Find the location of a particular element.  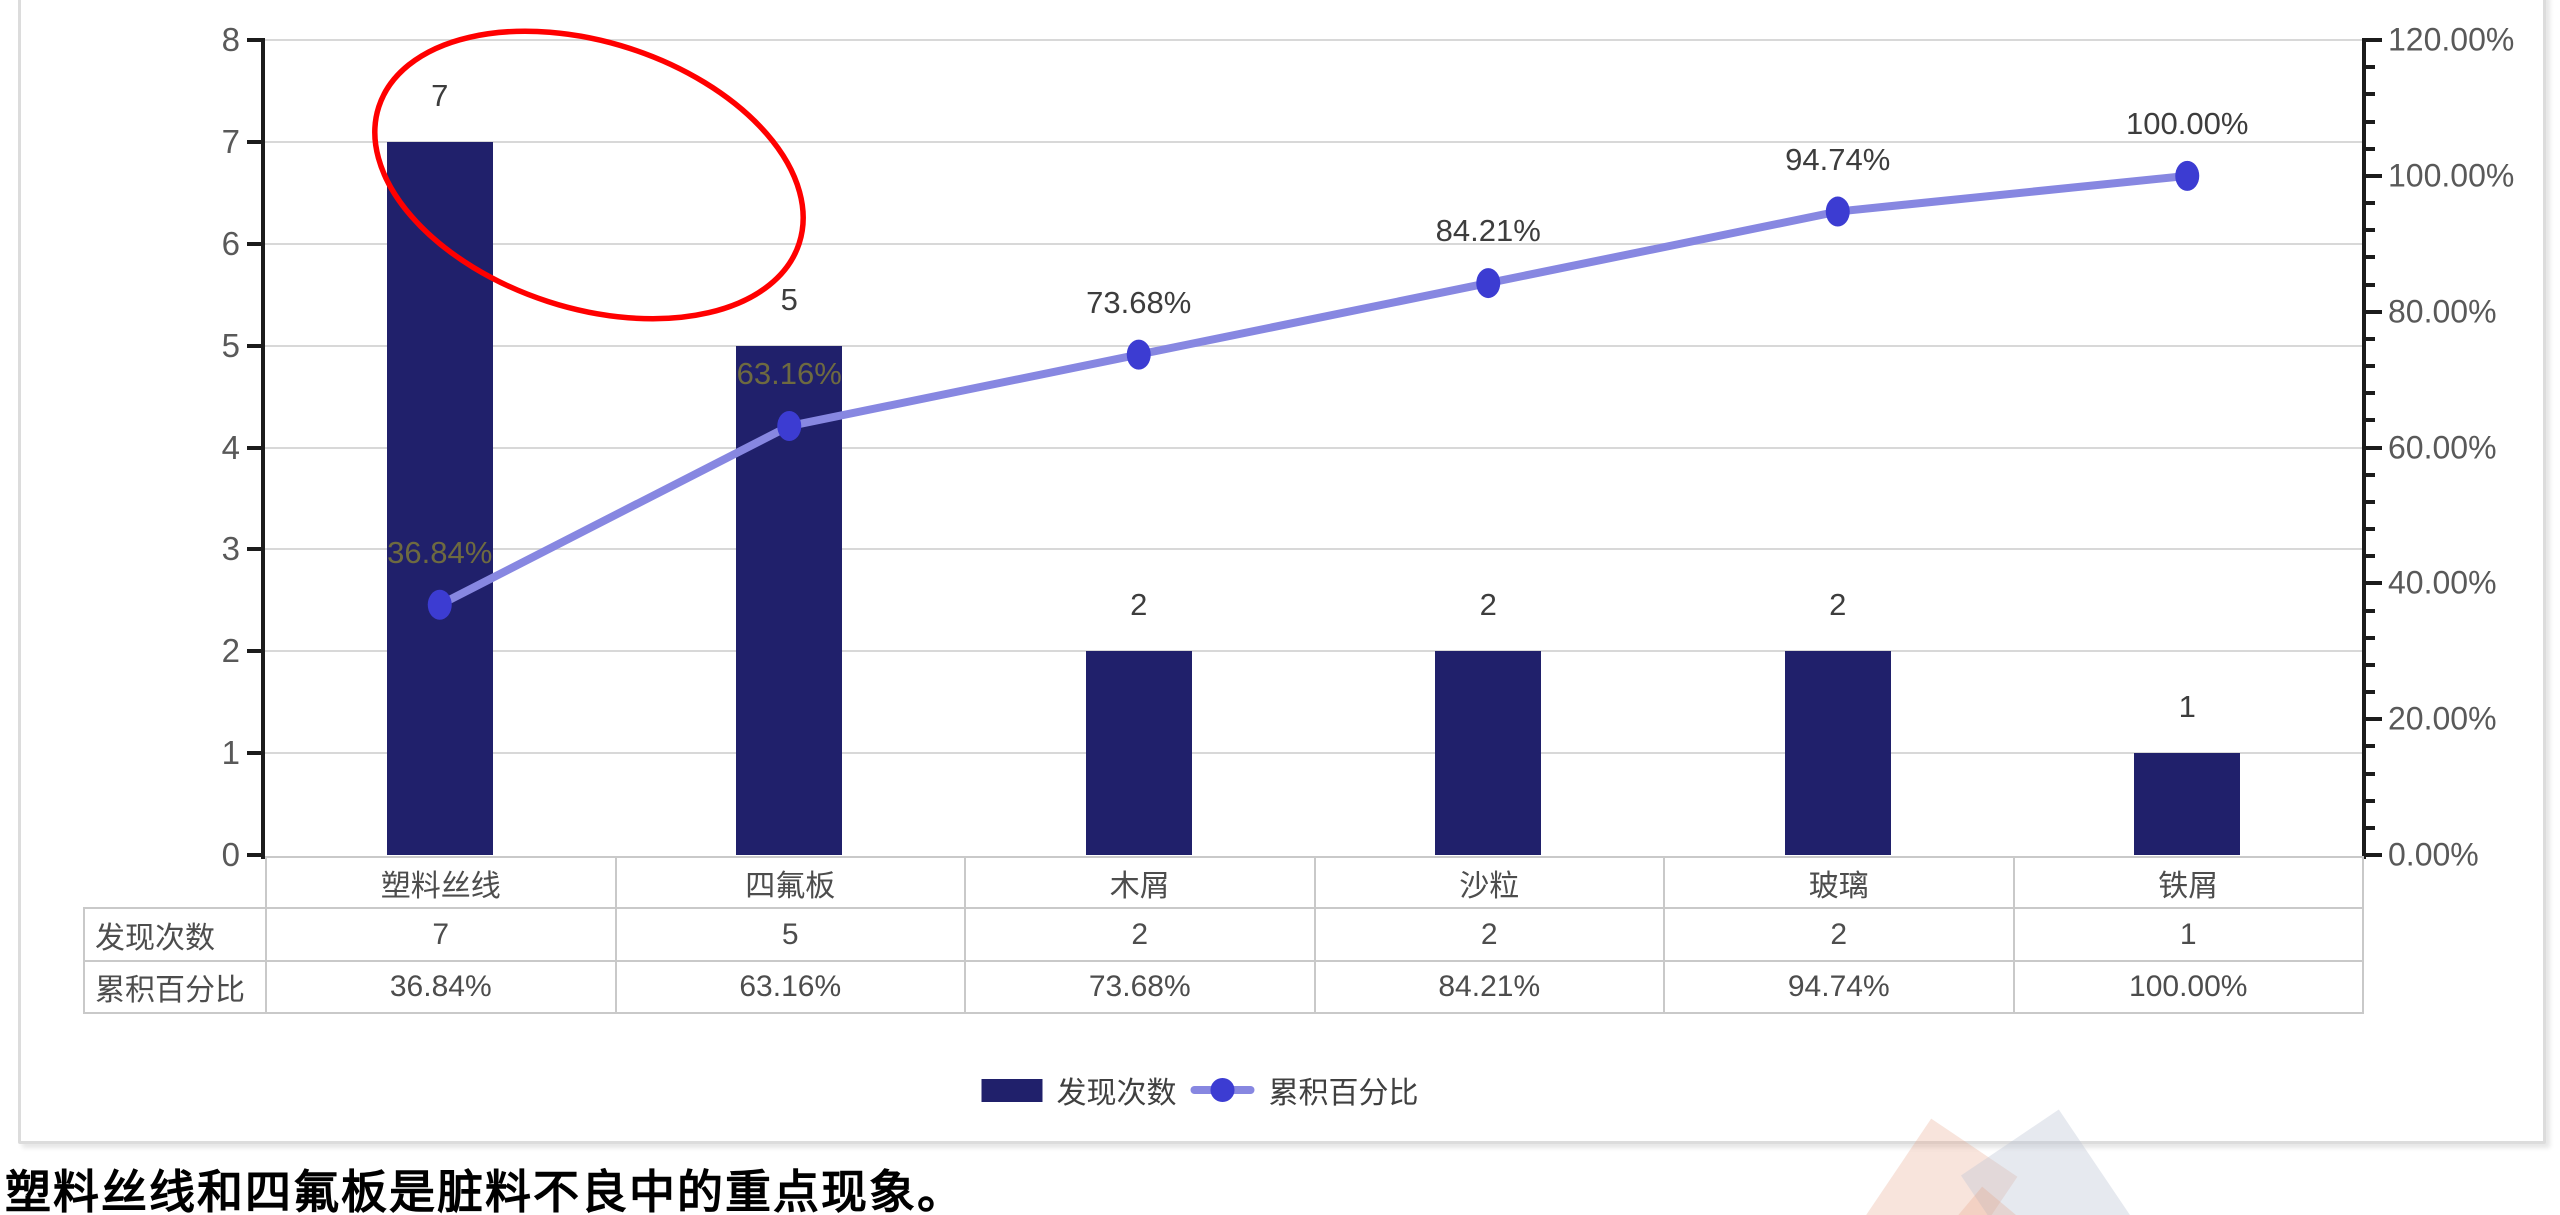

table-cell: 84.21% is located at coordinates (1489, 987).